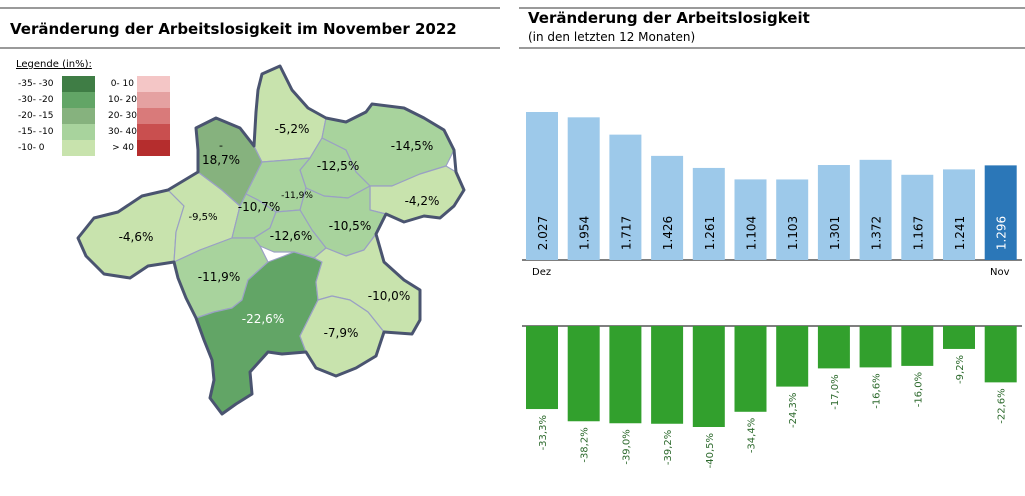  I want to click on map-label-w1: -4,6%, so click(136, 237).